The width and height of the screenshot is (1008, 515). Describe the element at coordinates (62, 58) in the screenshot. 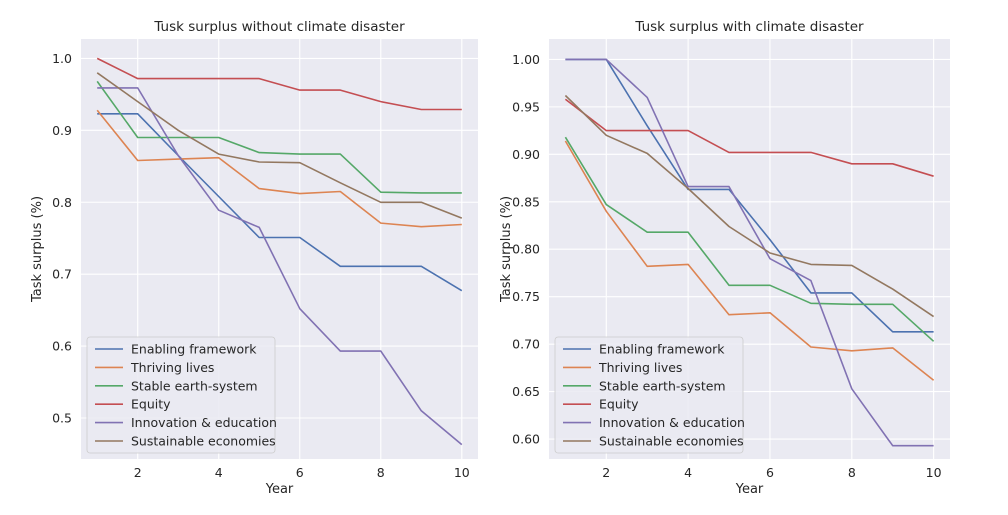

I see `y-tick-label: 1.0` at that location.